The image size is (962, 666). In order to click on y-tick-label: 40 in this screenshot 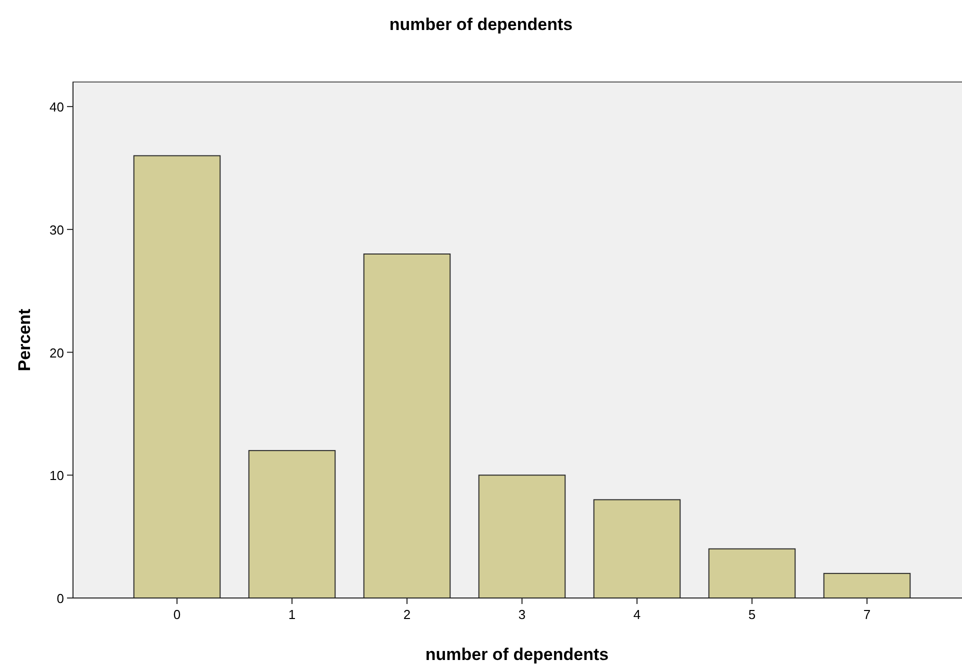, I will do `click(57, 107)`.